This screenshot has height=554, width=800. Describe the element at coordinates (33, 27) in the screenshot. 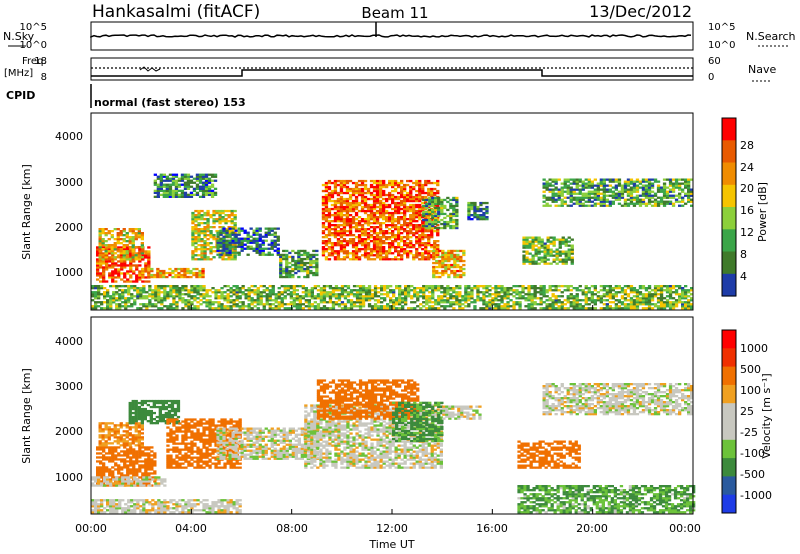

I see `noise-left-tick-top: 10^5` at that location.